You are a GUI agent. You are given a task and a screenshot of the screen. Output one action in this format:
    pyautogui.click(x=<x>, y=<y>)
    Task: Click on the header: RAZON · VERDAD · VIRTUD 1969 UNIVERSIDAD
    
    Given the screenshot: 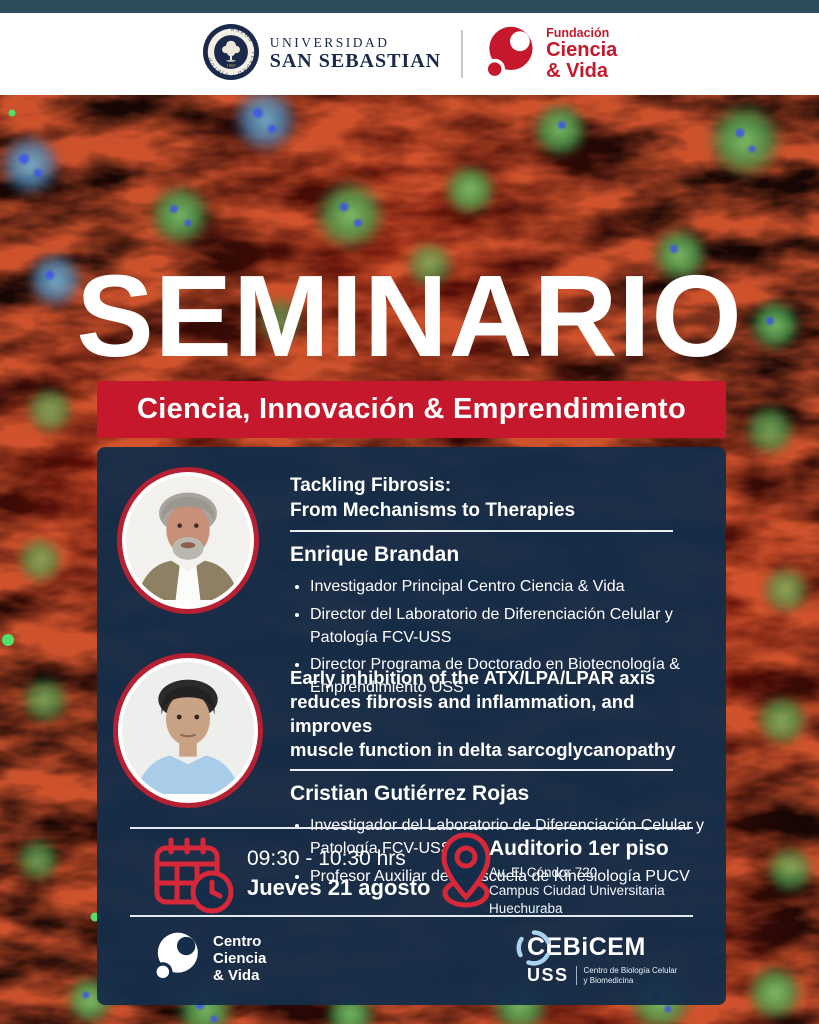 What is the action you would take?
    pyautogui.click(x=409, y=54)
    